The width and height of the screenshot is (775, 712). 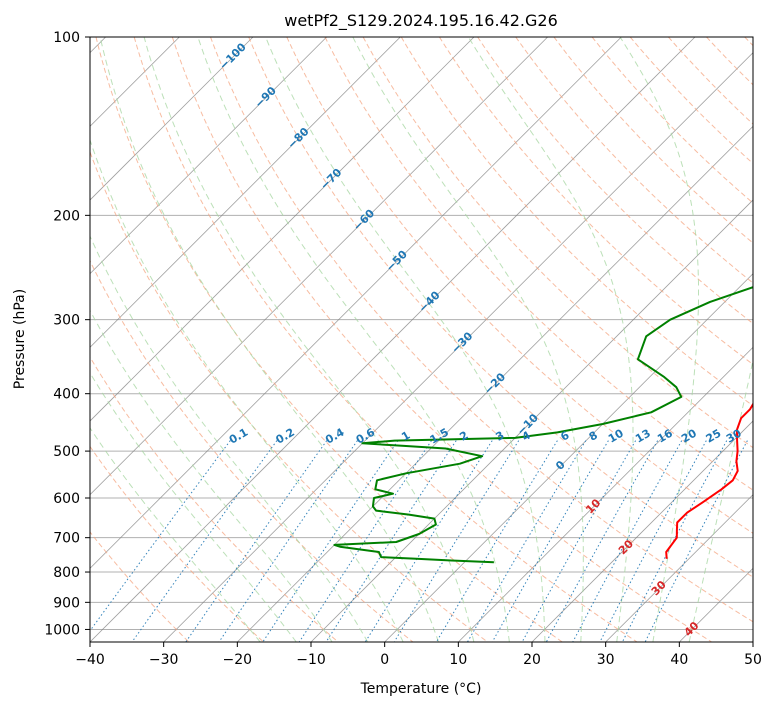 What do you see at coordinates (626, 547) in the screenshot?
I see `isotherm-label: 20` at bounding box center [626, 547].